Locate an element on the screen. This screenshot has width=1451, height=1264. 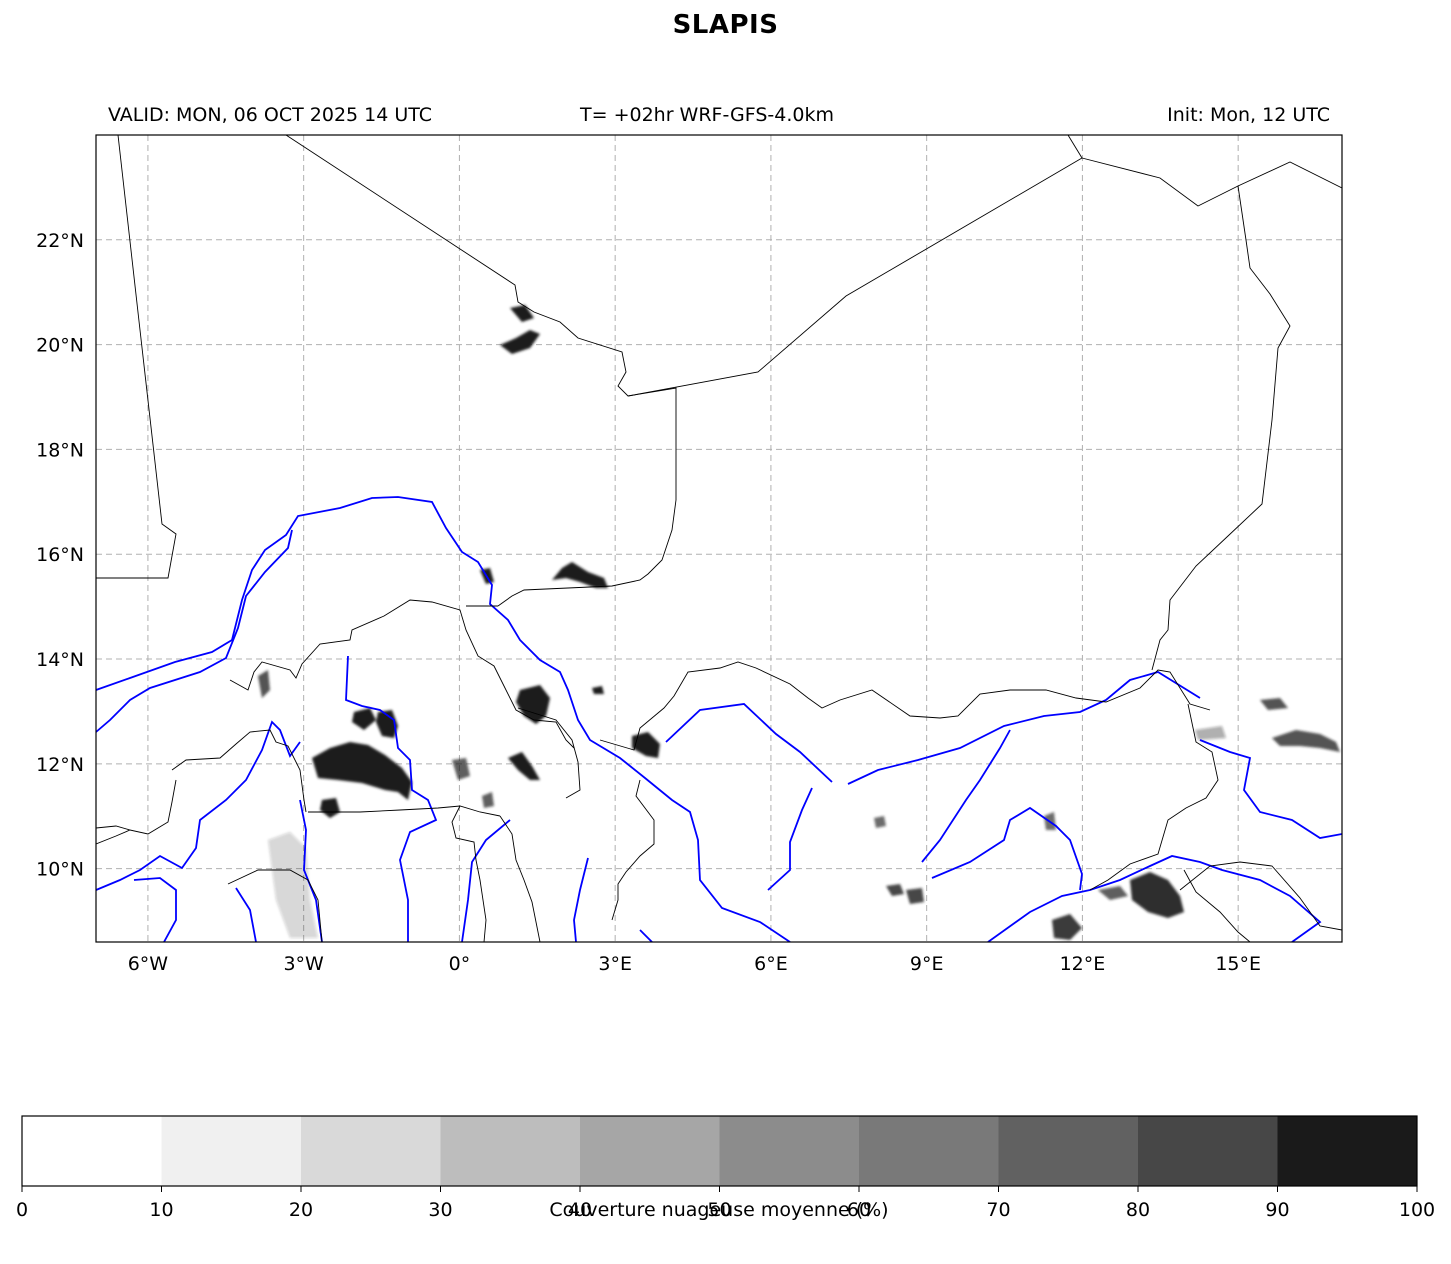
border-burkina-ghana is located at coordinates (404, 811).